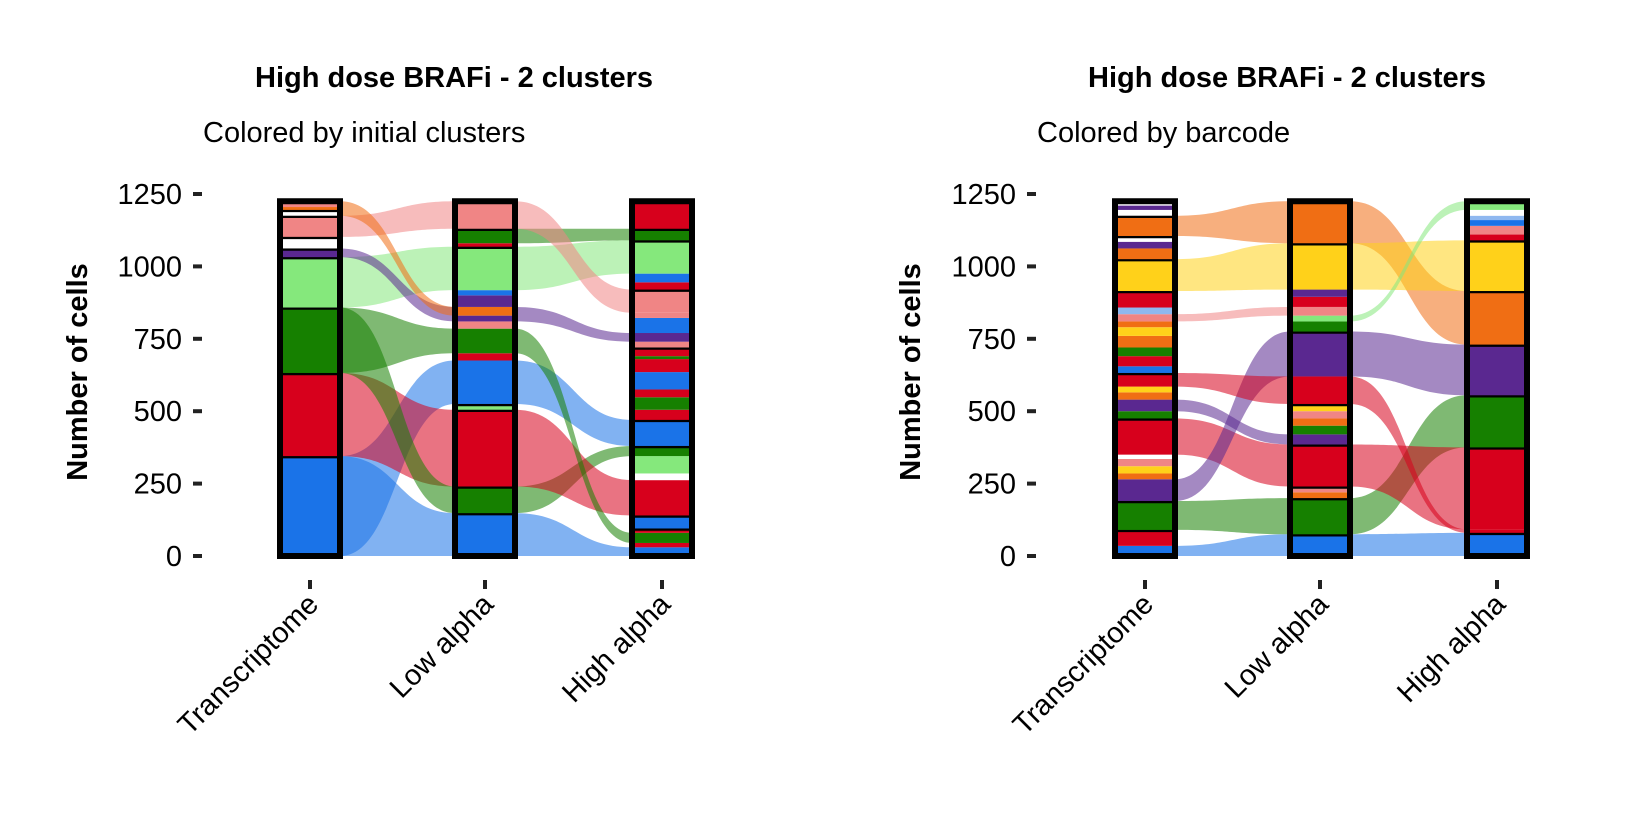  I want to click on stratum-outline, so click(485, 379).